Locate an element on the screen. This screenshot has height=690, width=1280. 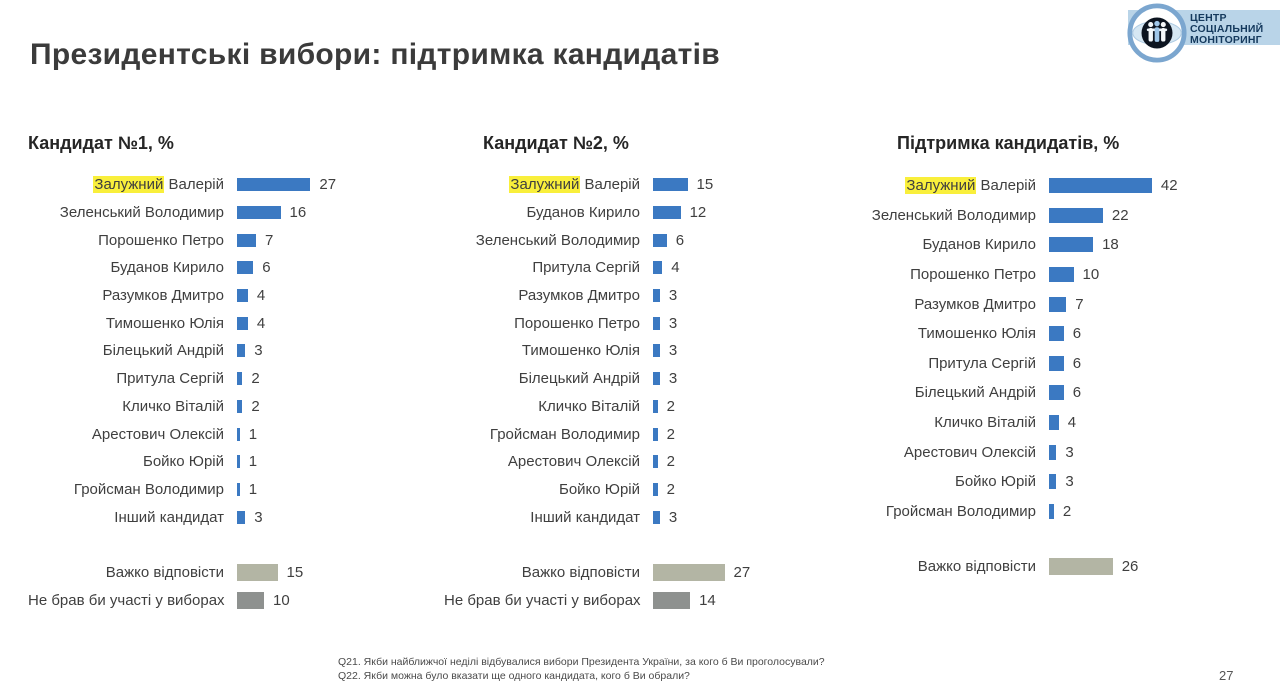
candidate-label: Інший кандидат is located at coordinates (585, 517).